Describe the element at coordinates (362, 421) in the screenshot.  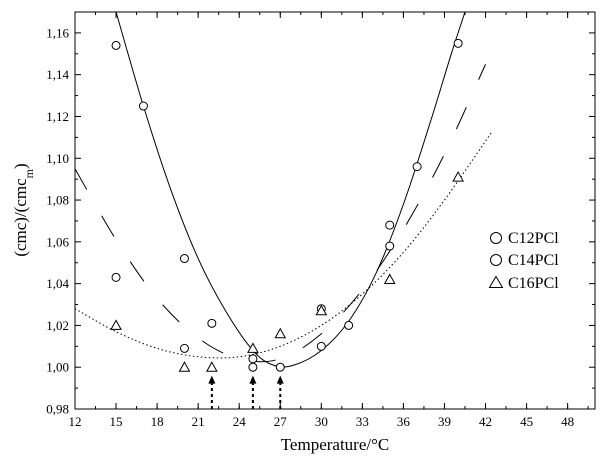
I see `x-tick-label: 33` at that location.